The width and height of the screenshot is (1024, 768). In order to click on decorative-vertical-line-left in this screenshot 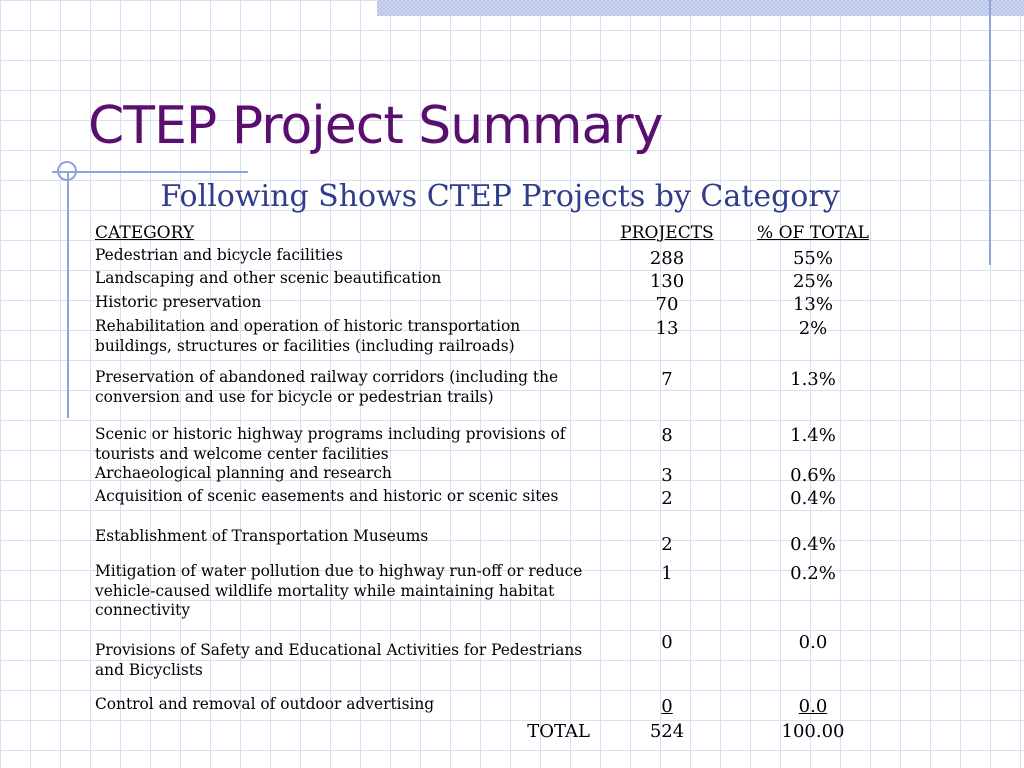, I will do `click(68, 295)`.